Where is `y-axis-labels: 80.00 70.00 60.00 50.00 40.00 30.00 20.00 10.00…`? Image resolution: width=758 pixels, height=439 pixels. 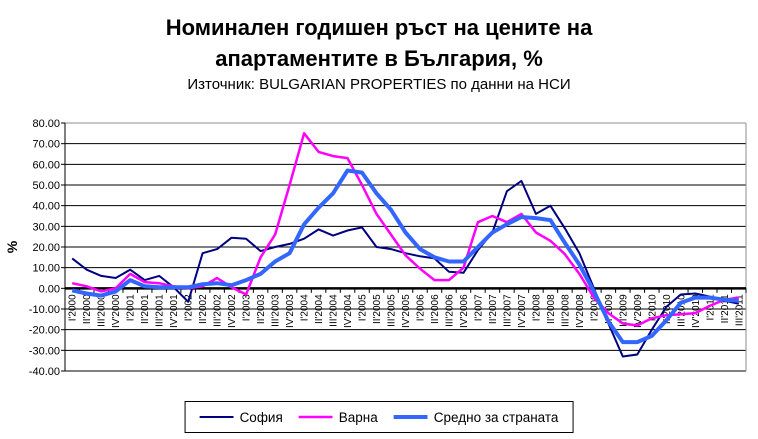
y-axis-labels: 80.00 70.00 60.00 50.00 40.00 30.00 20.00 10.00… is located at coordinates (47, 248).